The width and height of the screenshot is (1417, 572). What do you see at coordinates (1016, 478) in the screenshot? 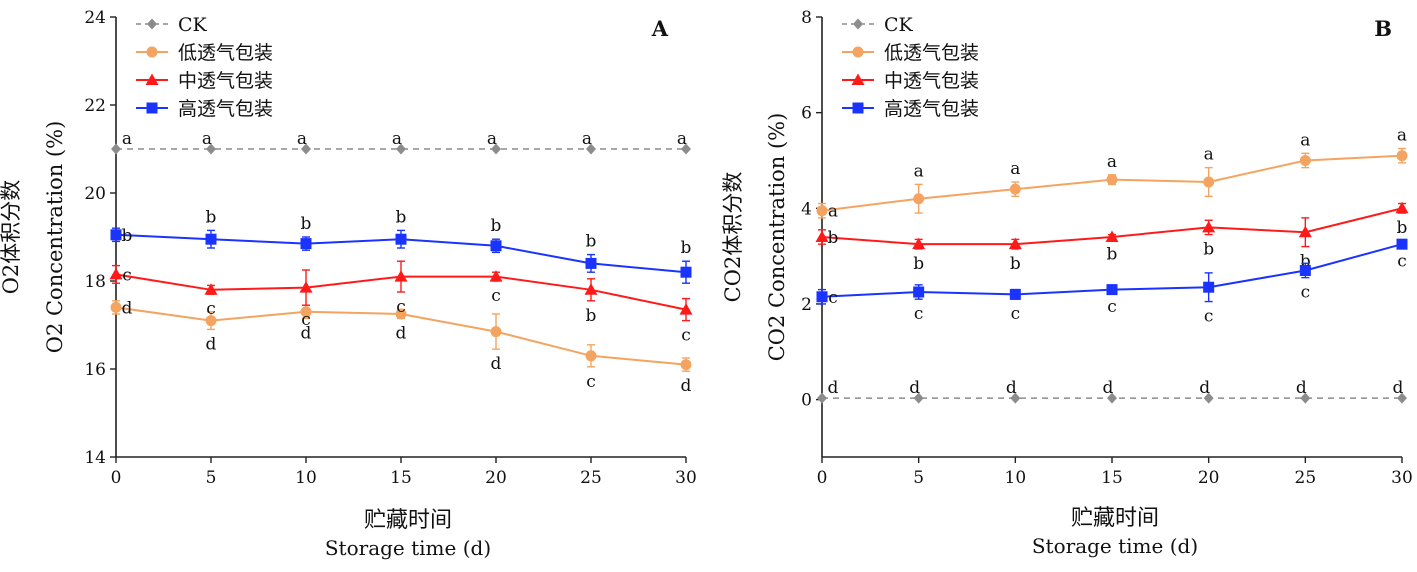
I see `x-tick-label: 10` at bounding box center [1016, 478].